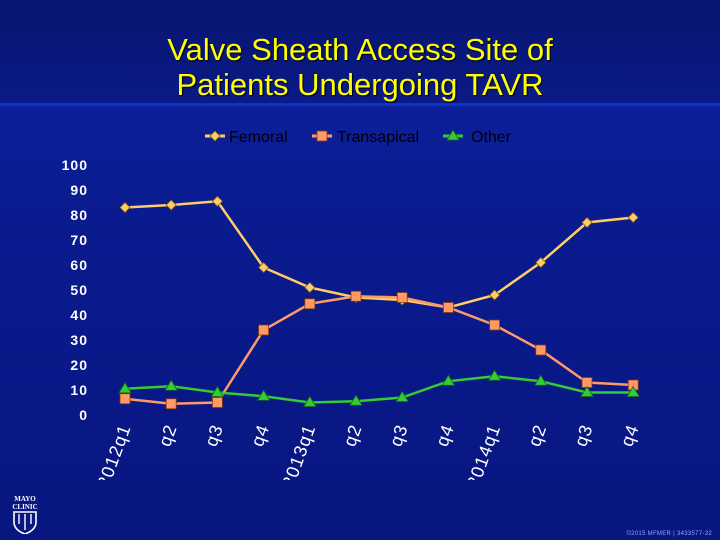 The height and width of the screenshot is (540, 720). Describe the element at coordinates (113, 451) in the screenshot. I see `x-tick-label: 2012q1` at that location.